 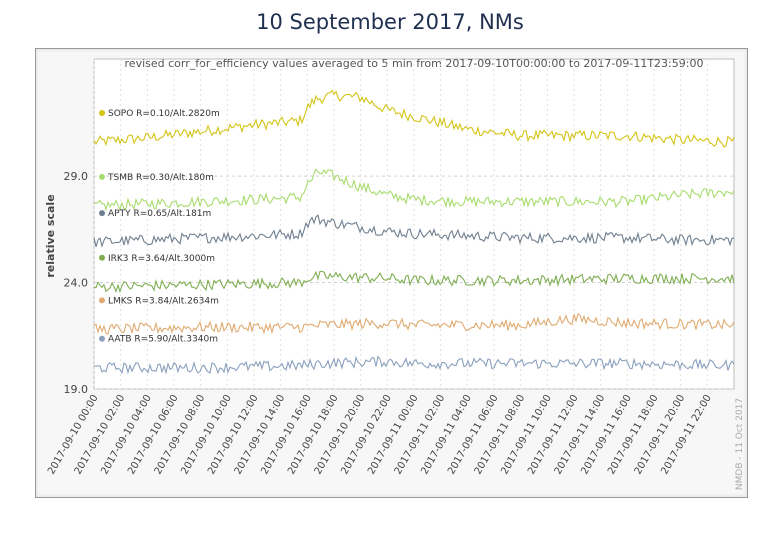 I want to click on x-tick-label: 2017-09-11 22:00, so click(x=686, y=435).